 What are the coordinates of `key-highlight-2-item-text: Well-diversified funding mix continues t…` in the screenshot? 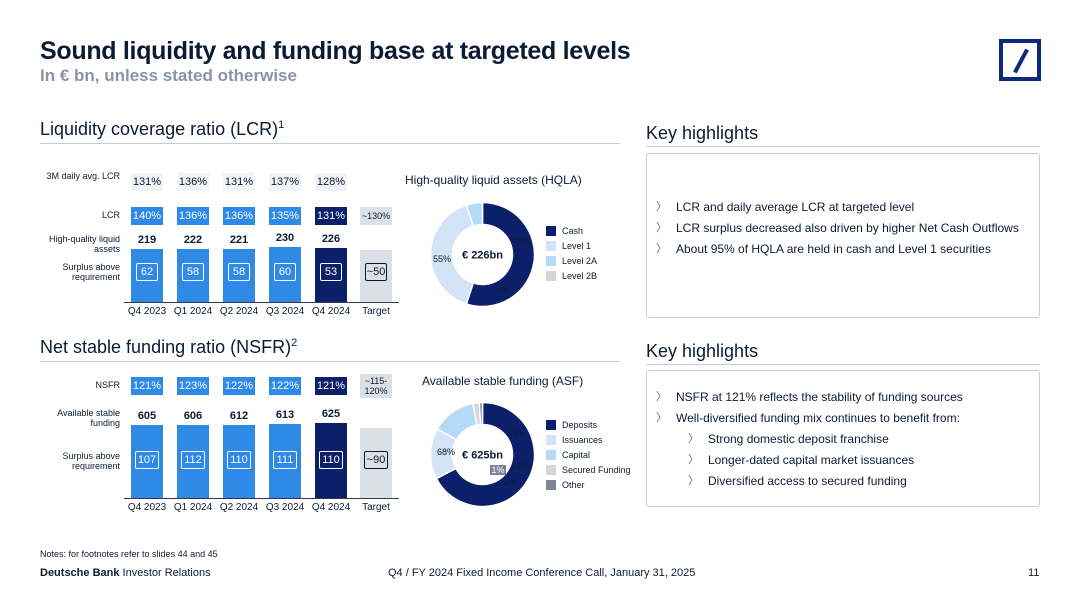 It's located at (818, 418).